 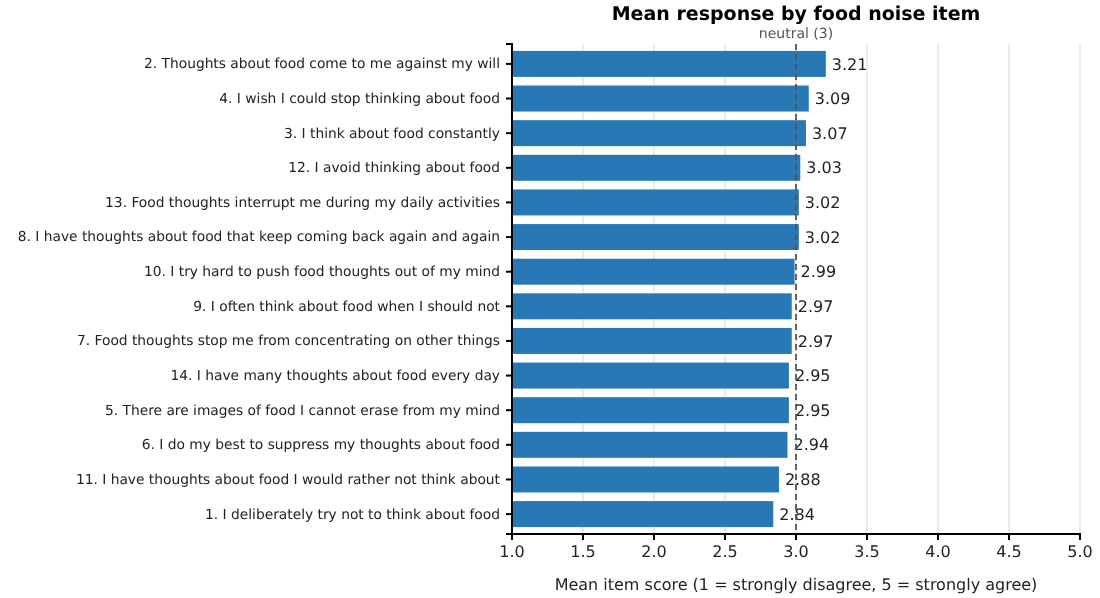 I want to click on x-tick-label: 2.5, so click(x=725, y=552).